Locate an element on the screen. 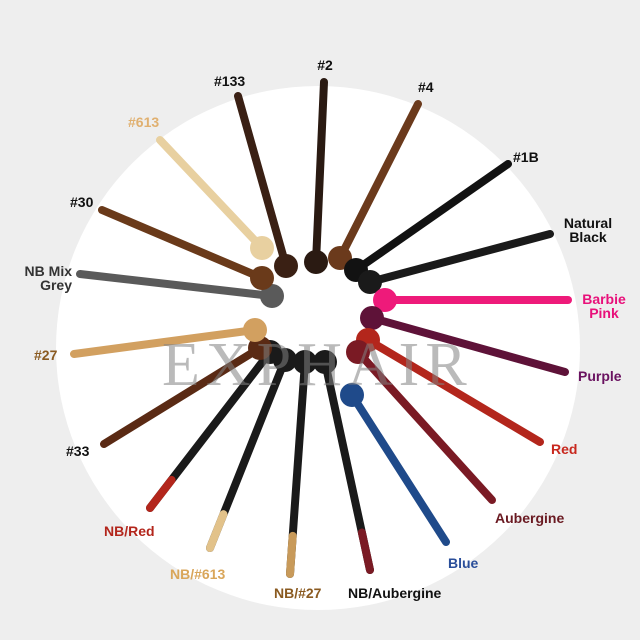 This screenshot has height=640, width=640. dread-knot-c27 is located at coordinates (255, 330).